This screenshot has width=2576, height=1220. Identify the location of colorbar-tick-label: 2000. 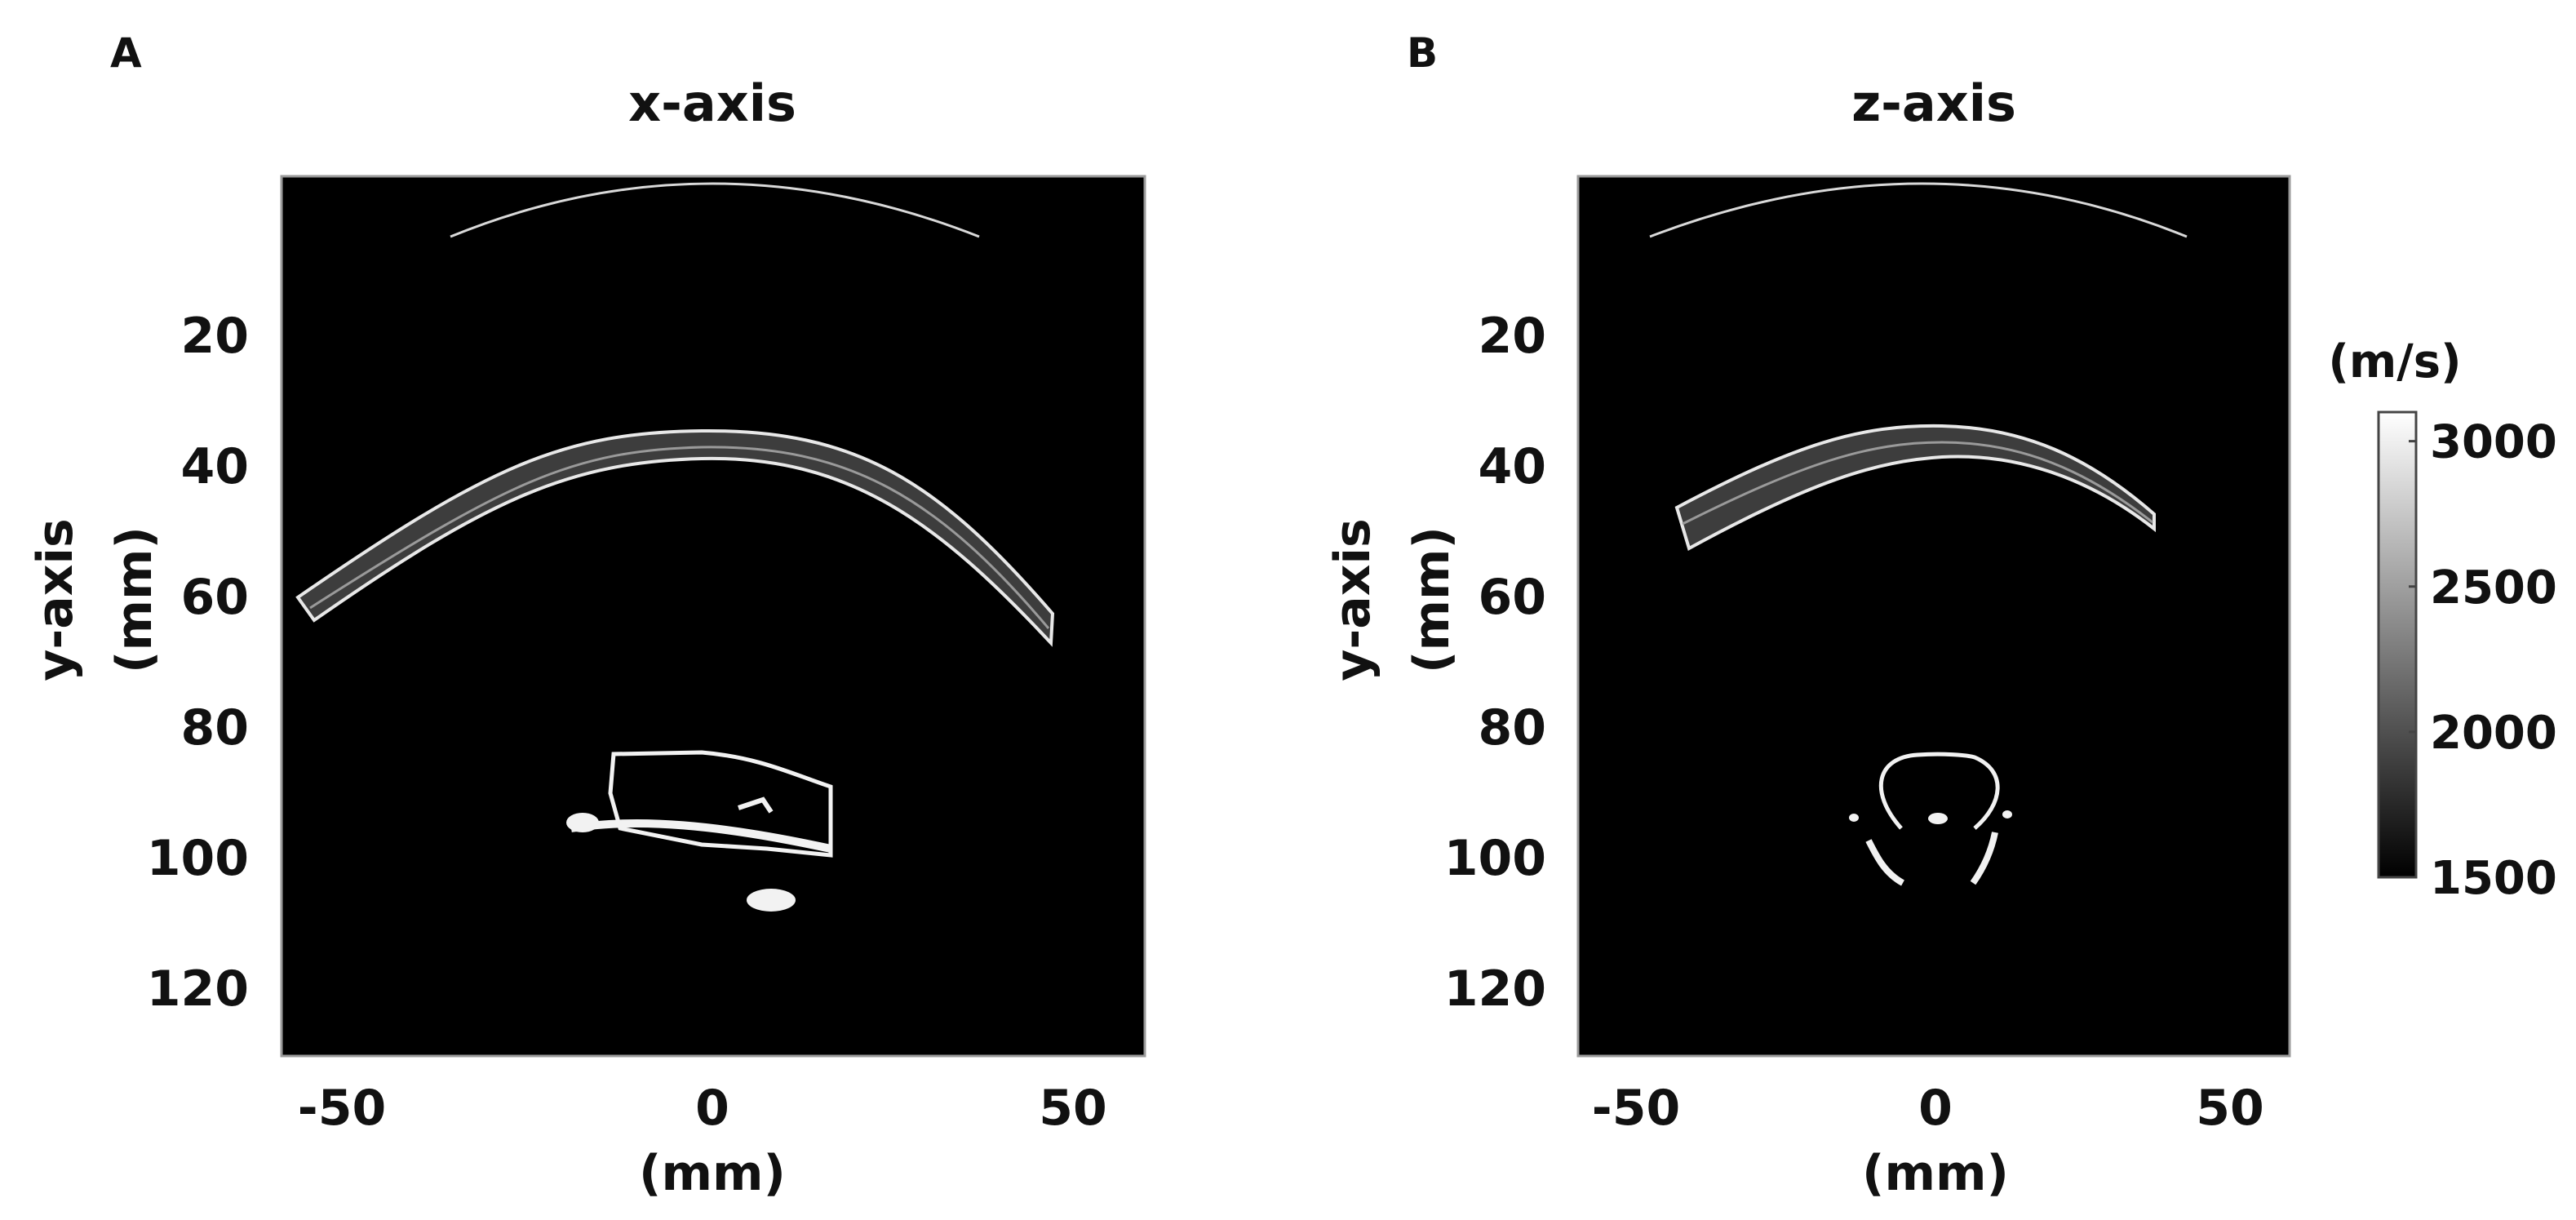
(2493, 734).